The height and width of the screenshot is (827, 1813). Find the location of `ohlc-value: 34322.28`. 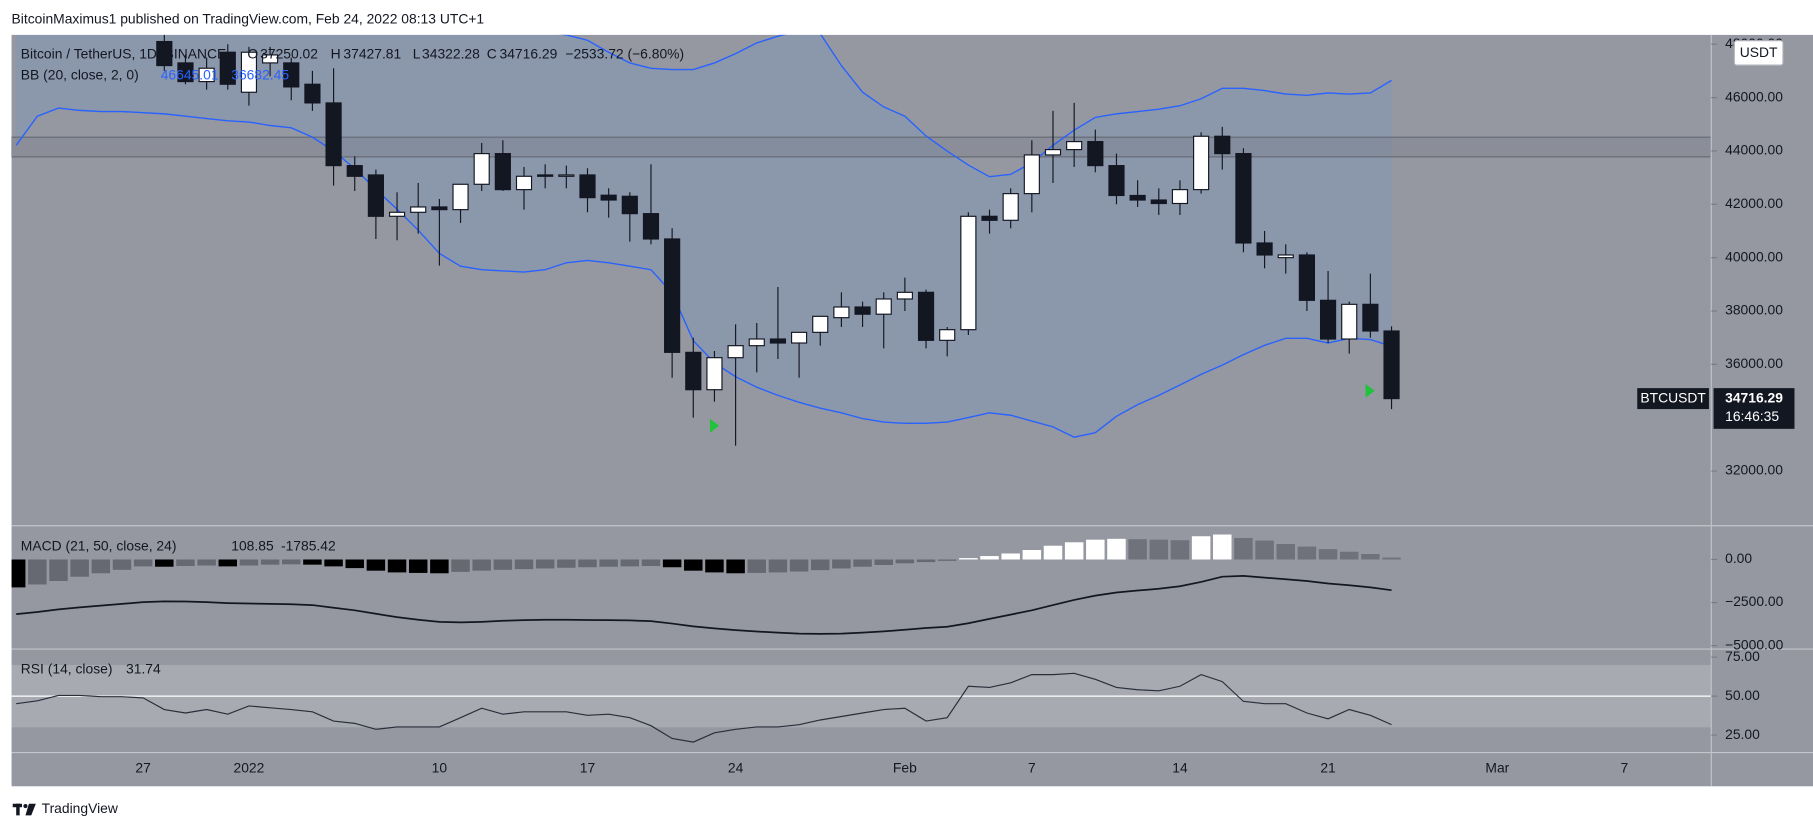

ohlc-value: 34322.28 is located at coordinates (451, 53).